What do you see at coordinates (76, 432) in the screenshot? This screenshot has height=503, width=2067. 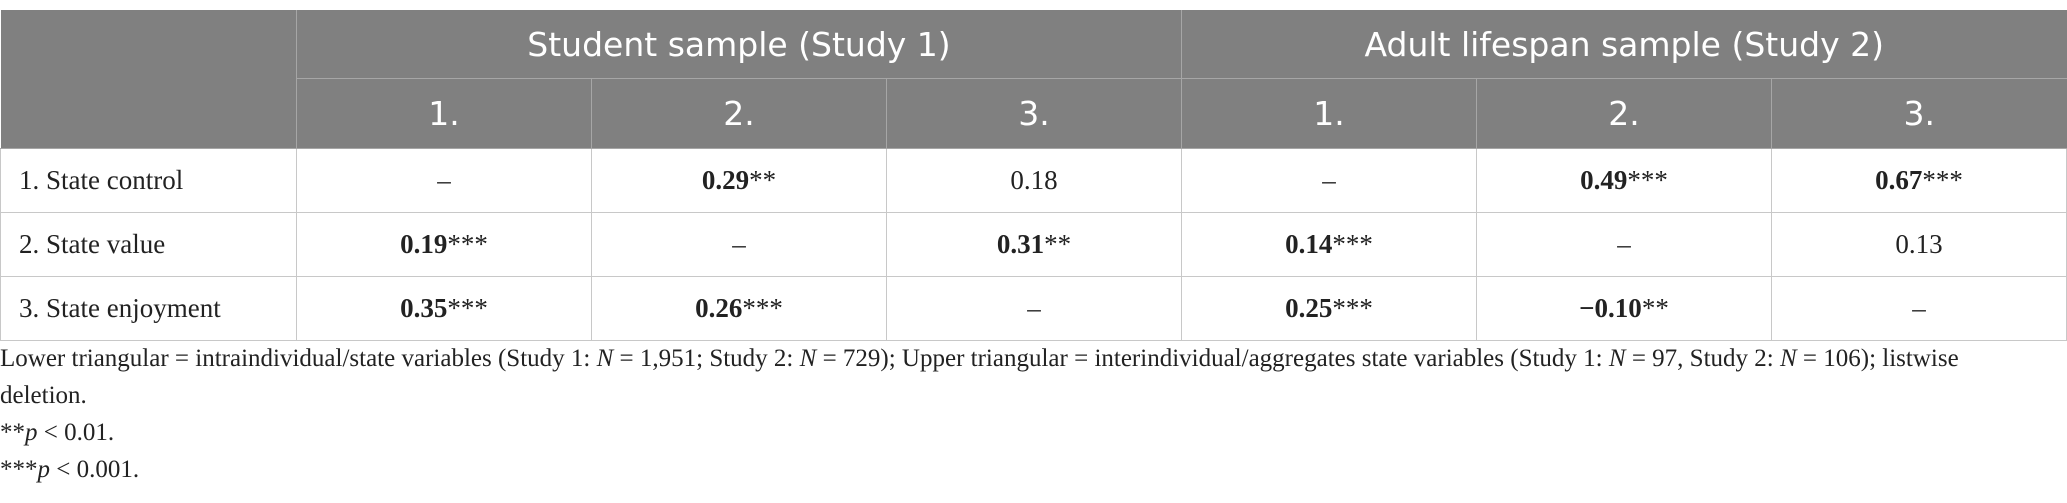 I see `note-text: < 0.01.` at bounding box center [76, 432].